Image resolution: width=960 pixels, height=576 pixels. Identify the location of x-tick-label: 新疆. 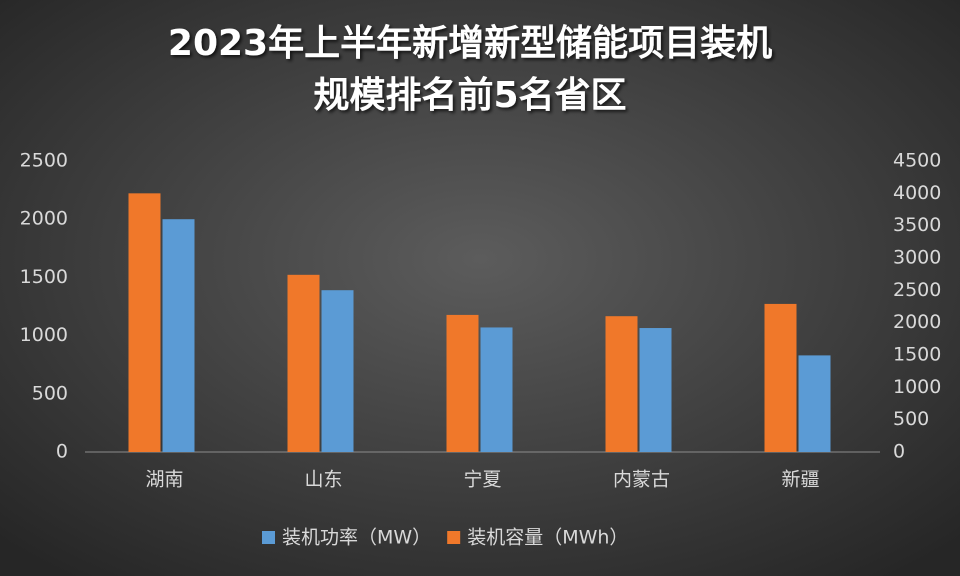
(800, 480).